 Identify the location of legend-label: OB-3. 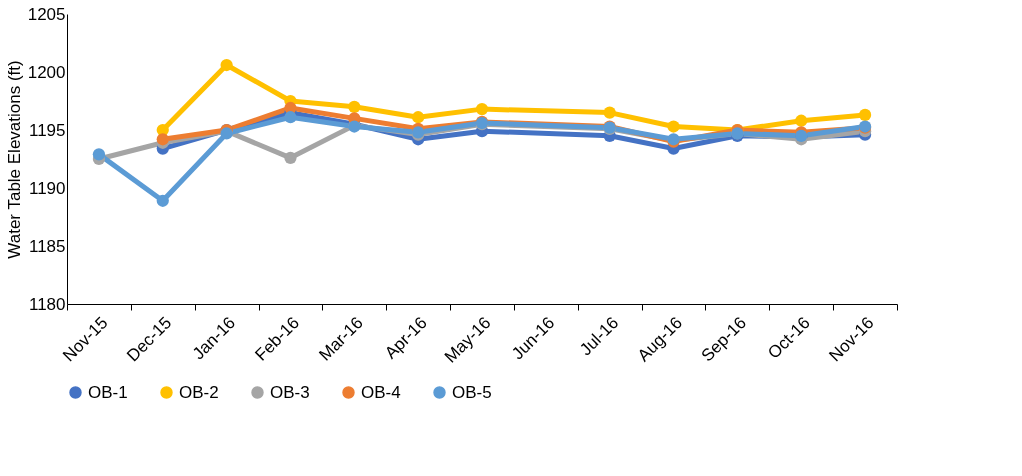
(290, 392).